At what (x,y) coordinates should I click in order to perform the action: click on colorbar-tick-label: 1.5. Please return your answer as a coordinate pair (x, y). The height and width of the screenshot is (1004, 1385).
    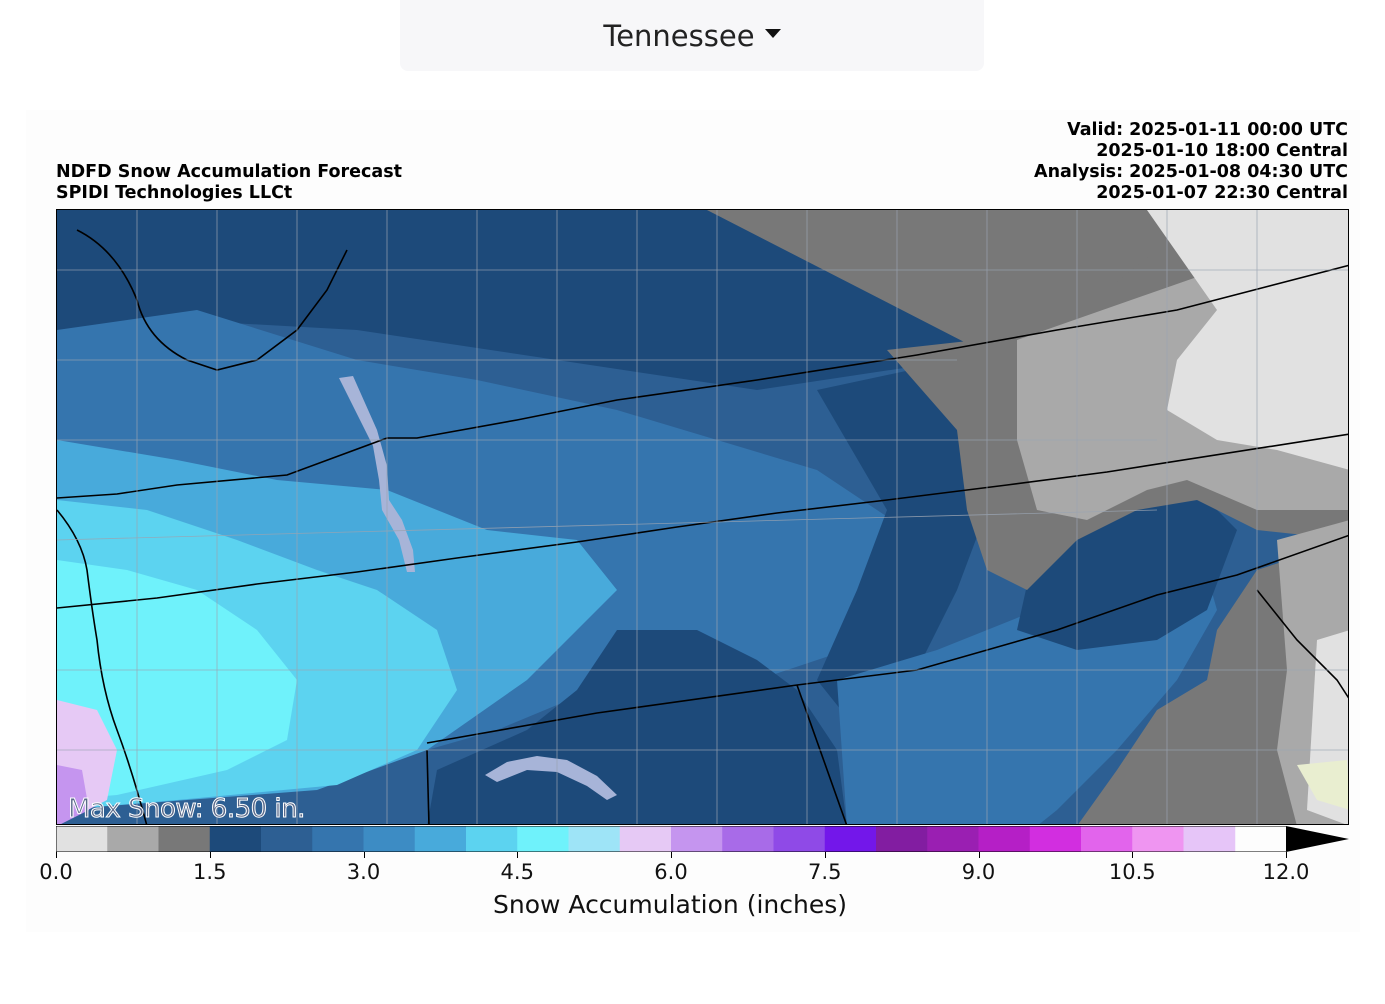
    Looking at the image, I should click on (210, 872).